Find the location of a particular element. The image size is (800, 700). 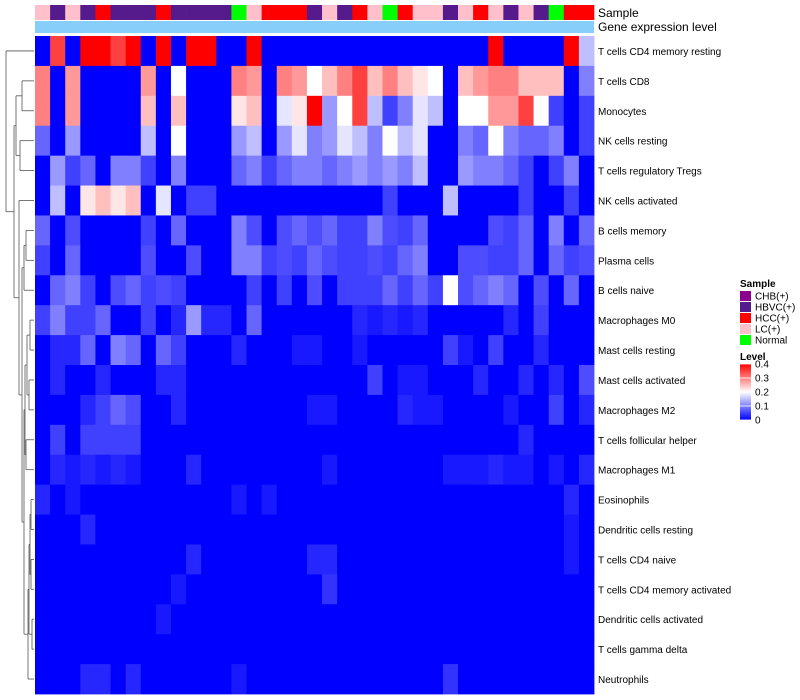

legend-level-tick-label: 0.2 is located at coordinates (762, 393).